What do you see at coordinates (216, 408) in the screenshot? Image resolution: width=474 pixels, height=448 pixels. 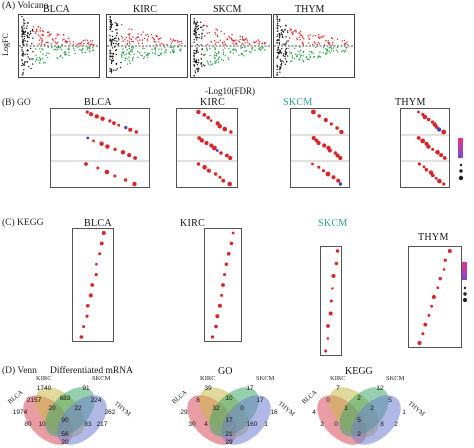 I see `venn-count: 32` at bounding box center [216, 408].